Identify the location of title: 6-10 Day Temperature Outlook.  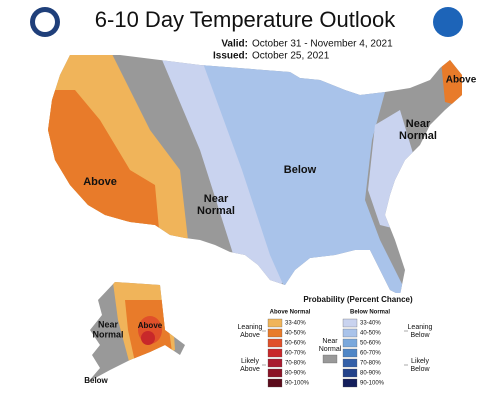
(245, 19).